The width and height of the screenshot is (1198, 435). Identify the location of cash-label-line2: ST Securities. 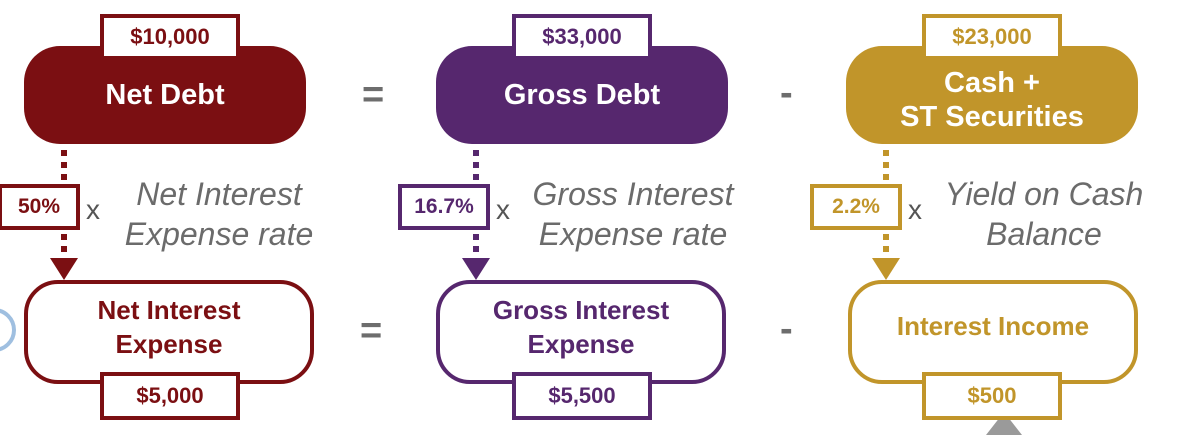
(992, 117).